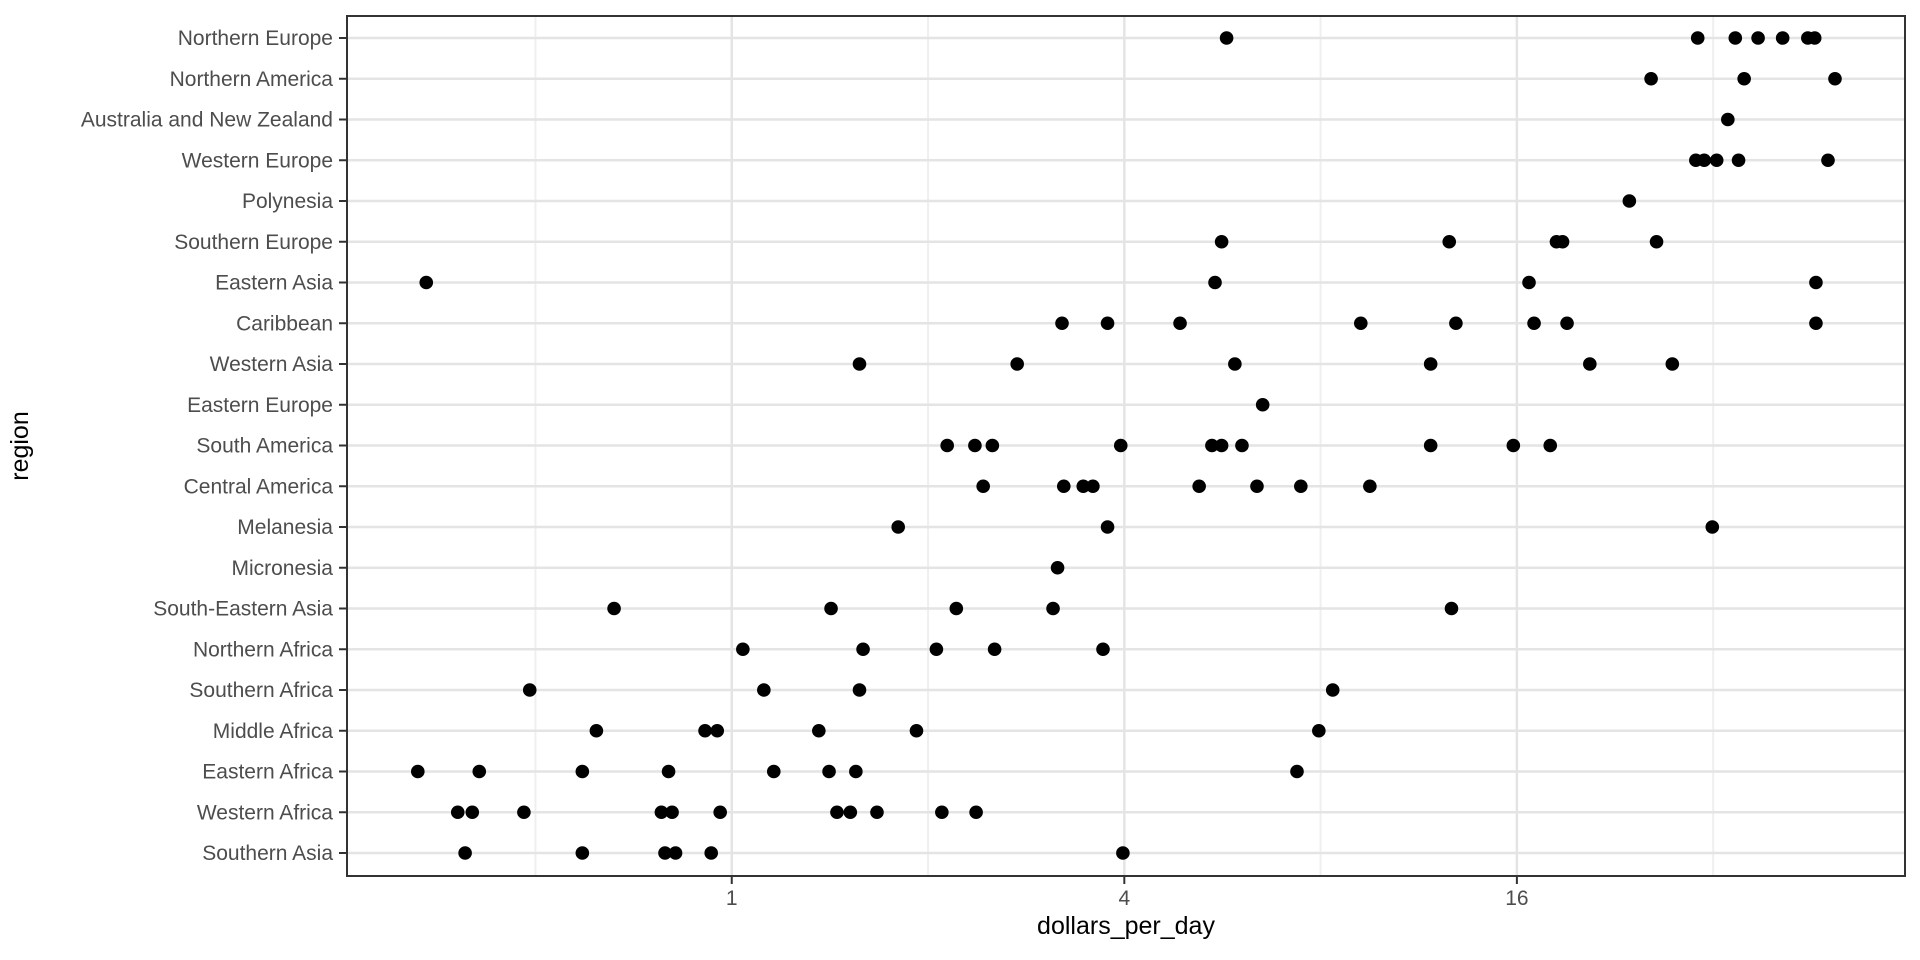 The image size is (1920, 960). Describe the element at coordinates (273, 731) in the screenshot. I see `y-category-label: Middle Africa` at that location.